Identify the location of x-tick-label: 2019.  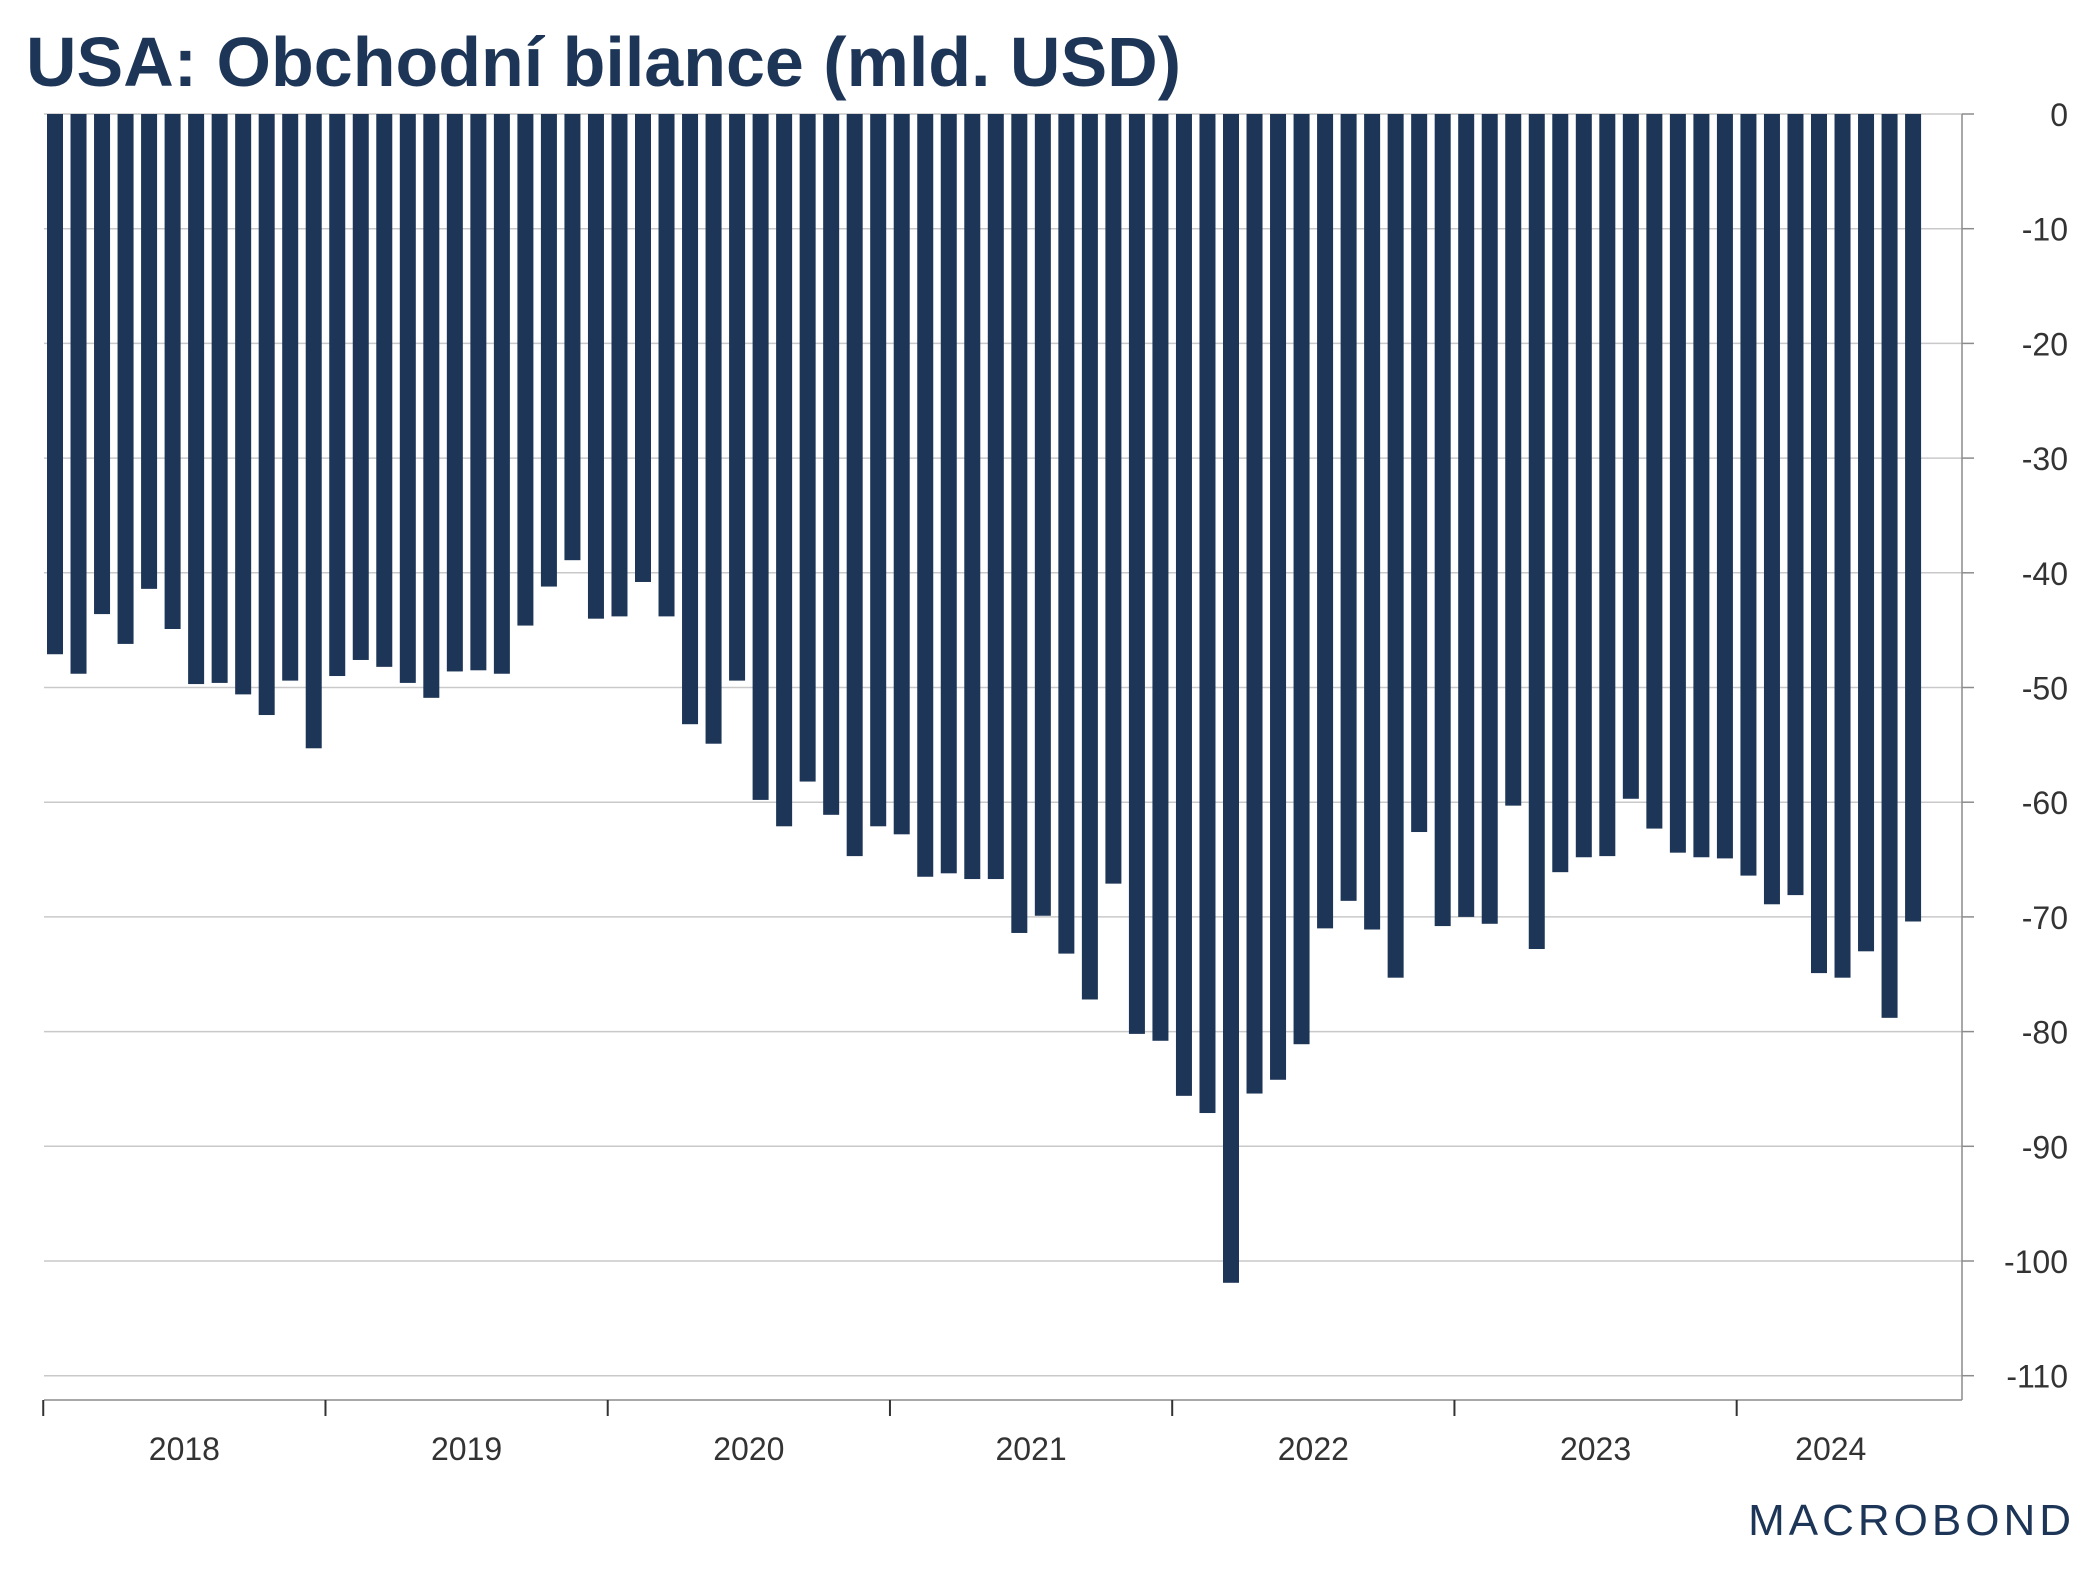
(466, 1449).